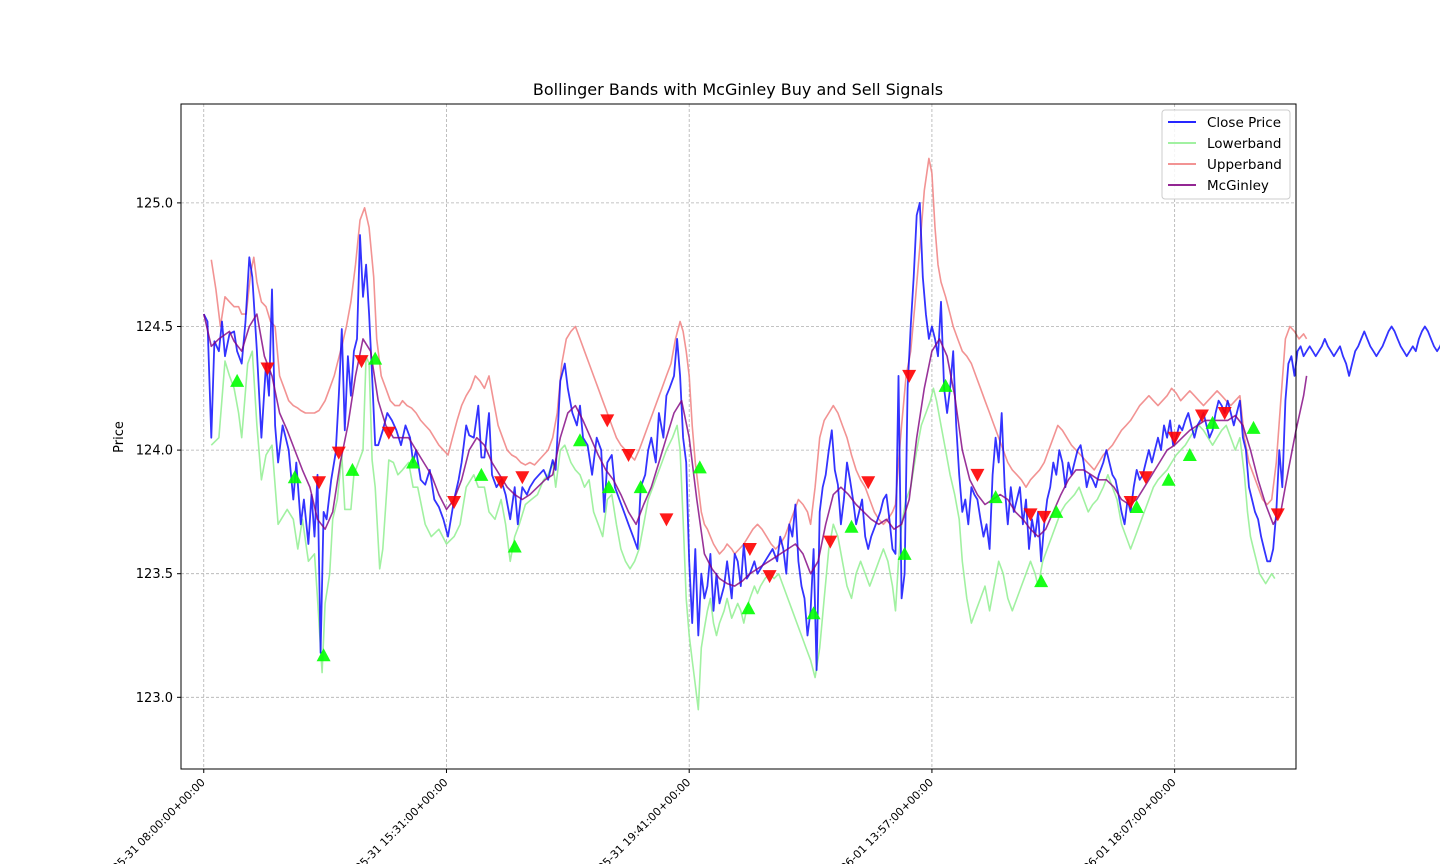 The width and height of the screenshot is (1440, 864). What do you see at coordinates (154, 574) in the screenshot?
I see `y-tick-label: 123.5` at bounding box center [154, 574].